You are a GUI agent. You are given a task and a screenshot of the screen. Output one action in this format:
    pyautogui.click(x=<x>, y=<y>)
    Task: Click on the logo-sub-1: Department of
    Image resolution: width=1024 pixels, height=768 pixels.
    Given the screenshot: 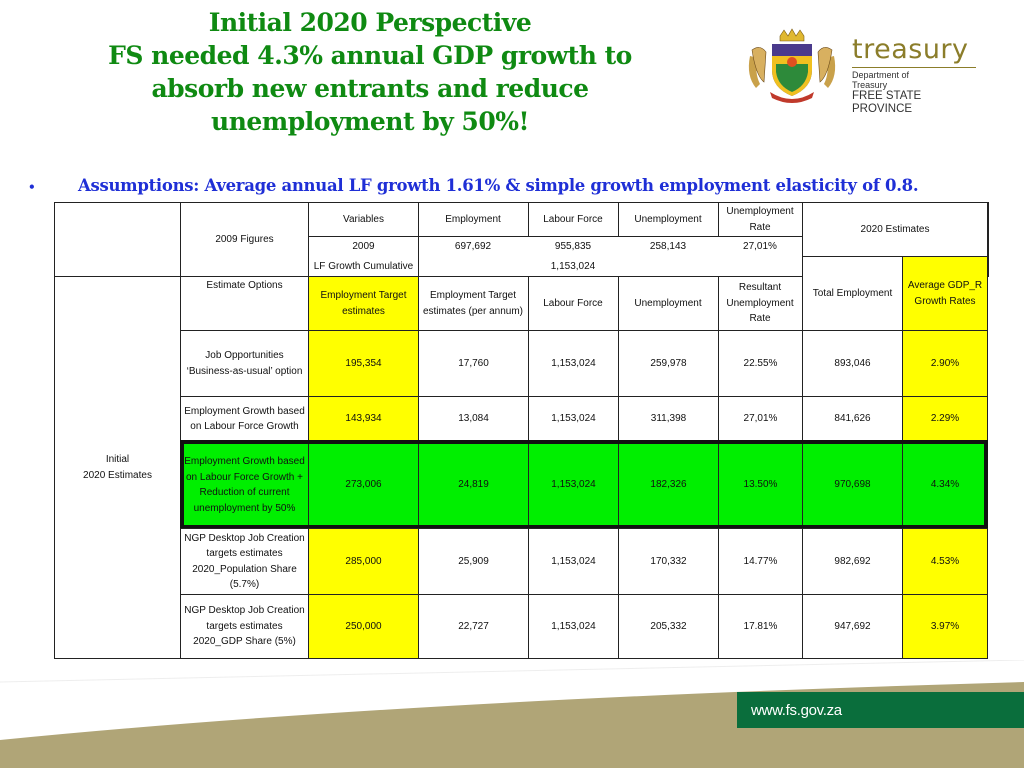 What is the action you would take?
    pyautogui.click(x=881, y=75)
    